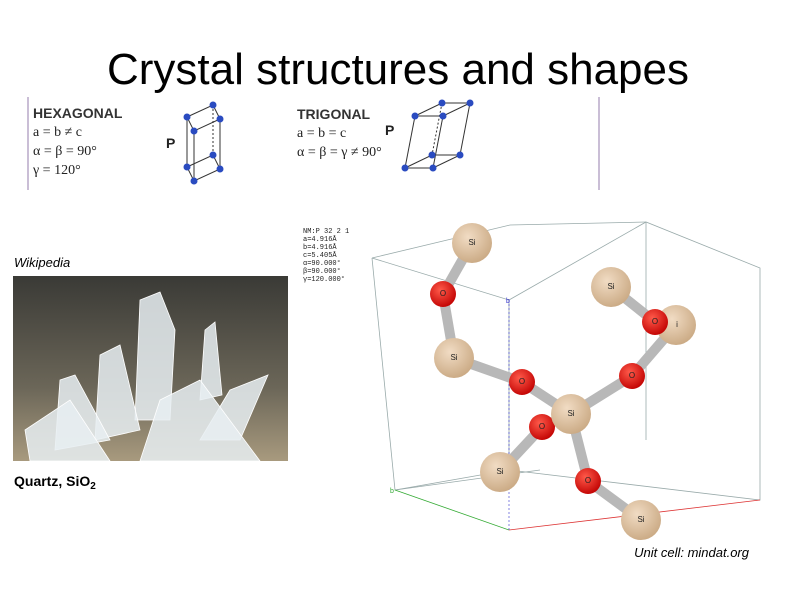 The image size is (797, 603). Describe the element at coordinates (322, 263) in the screenshot. I see `cell-info: α=90.000°` at that location.